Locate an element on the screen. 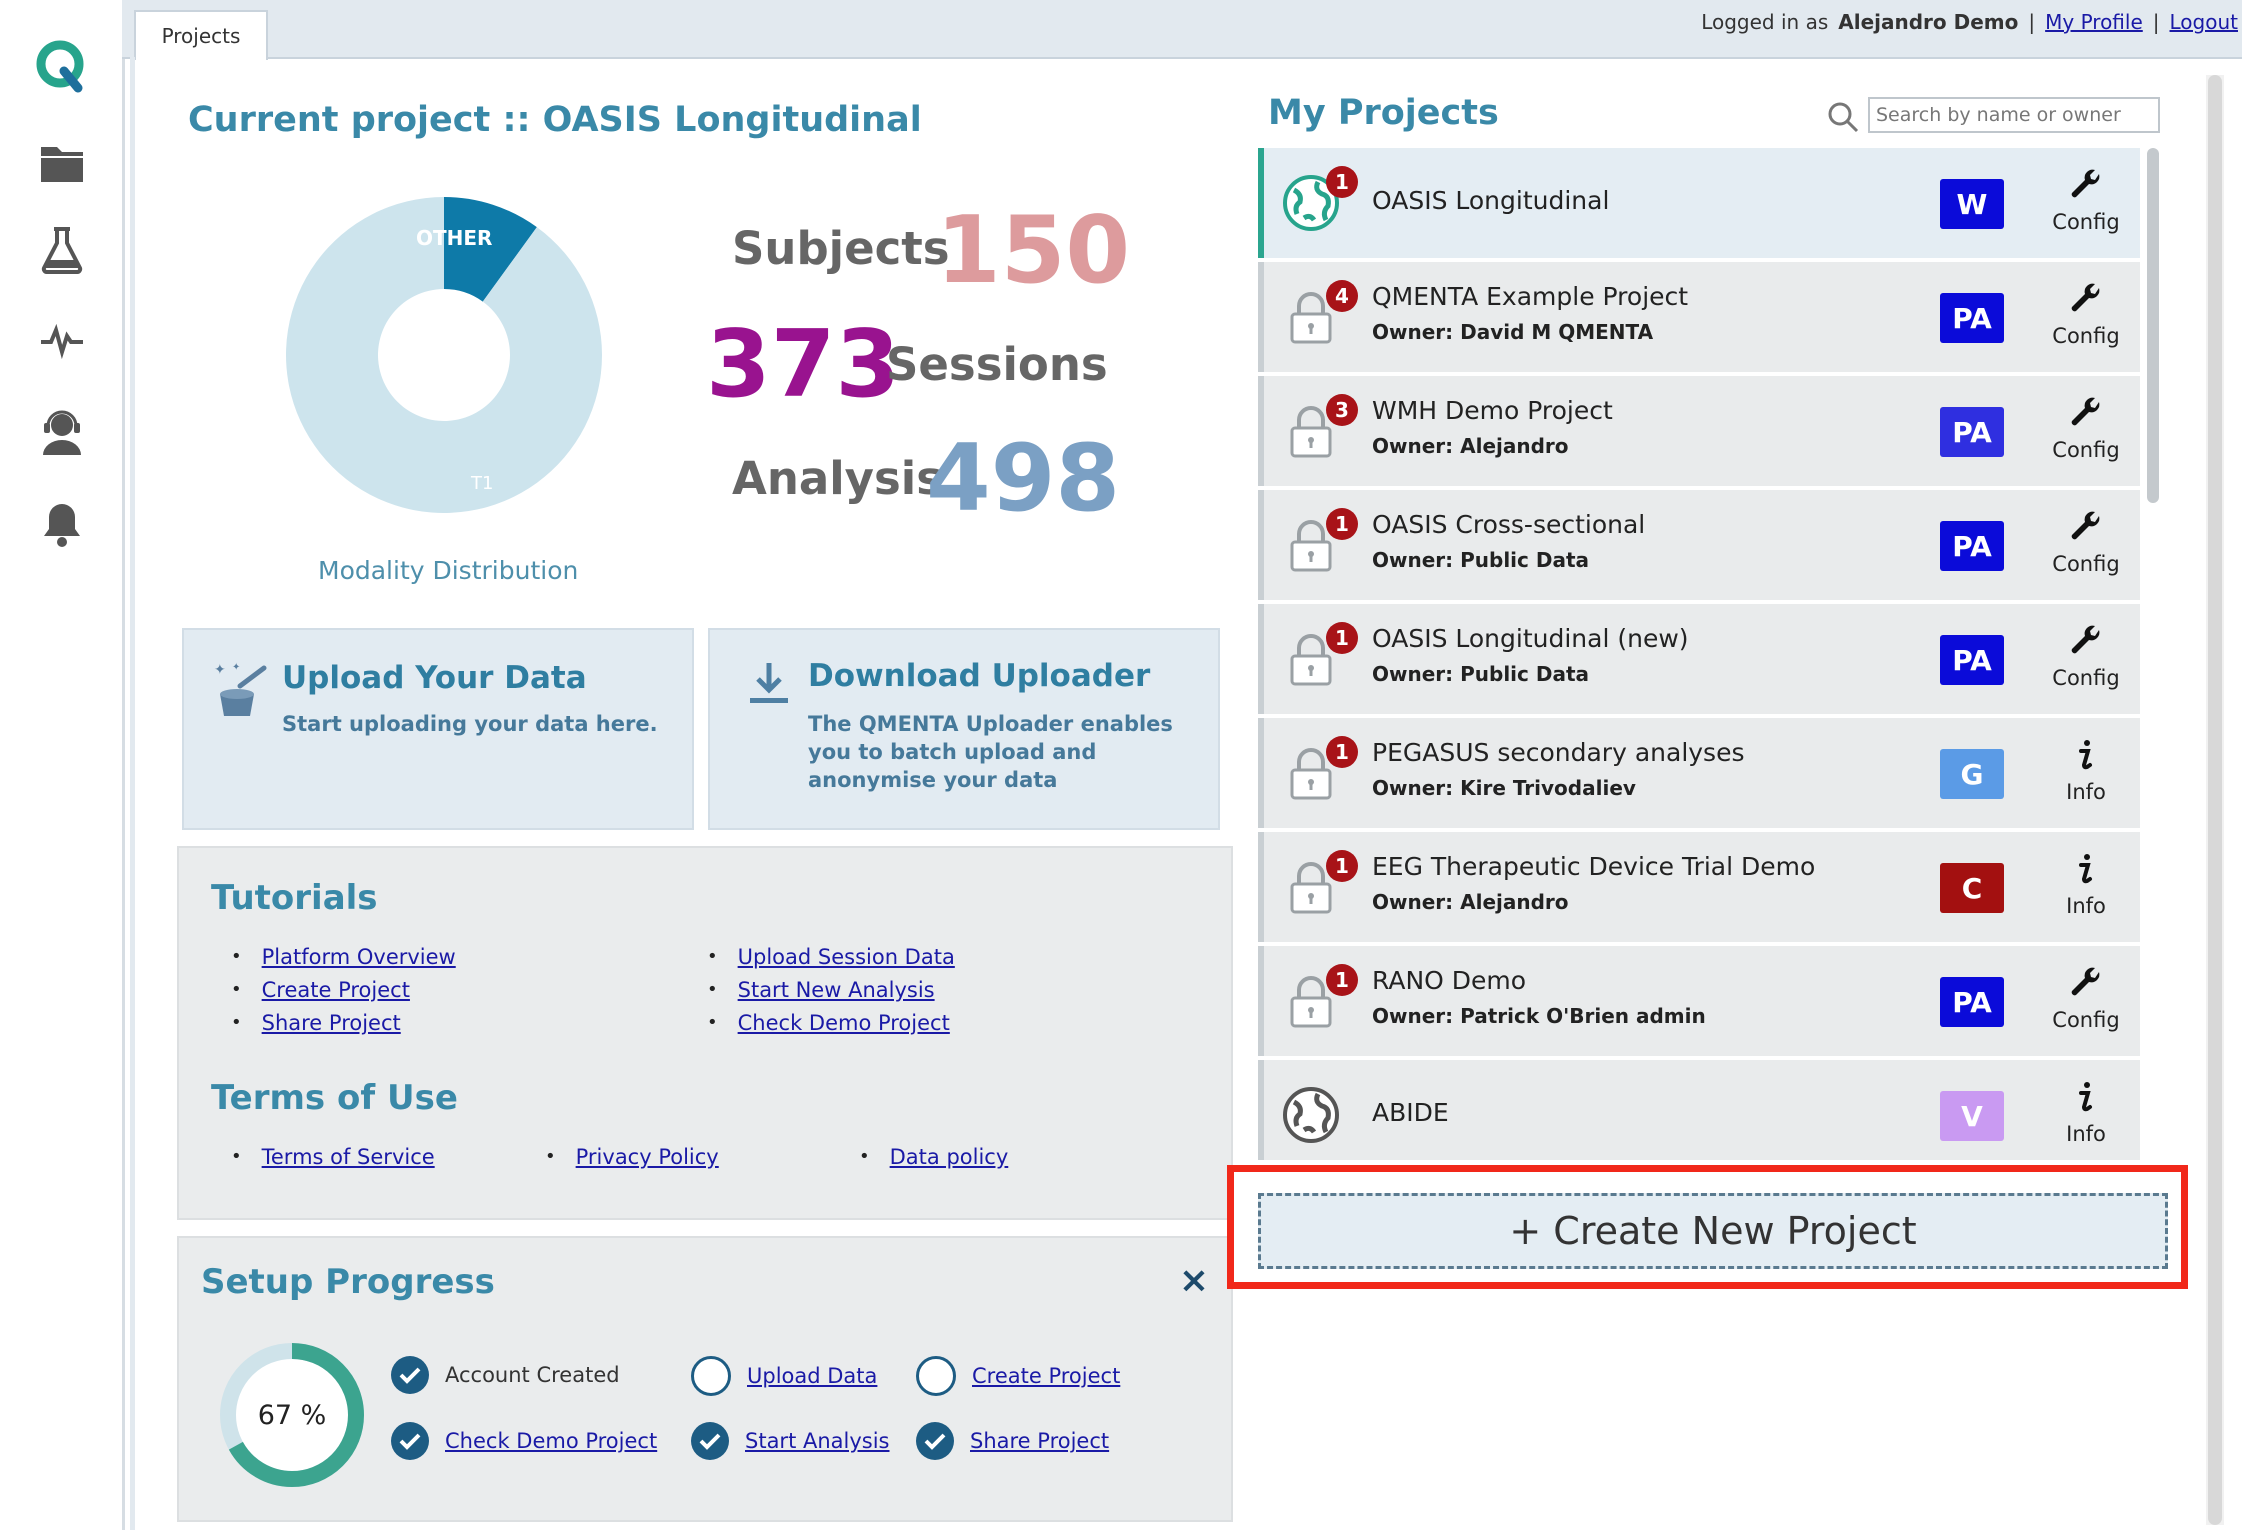  step-link: Start Analysis is located at coordinates (817, 1441).